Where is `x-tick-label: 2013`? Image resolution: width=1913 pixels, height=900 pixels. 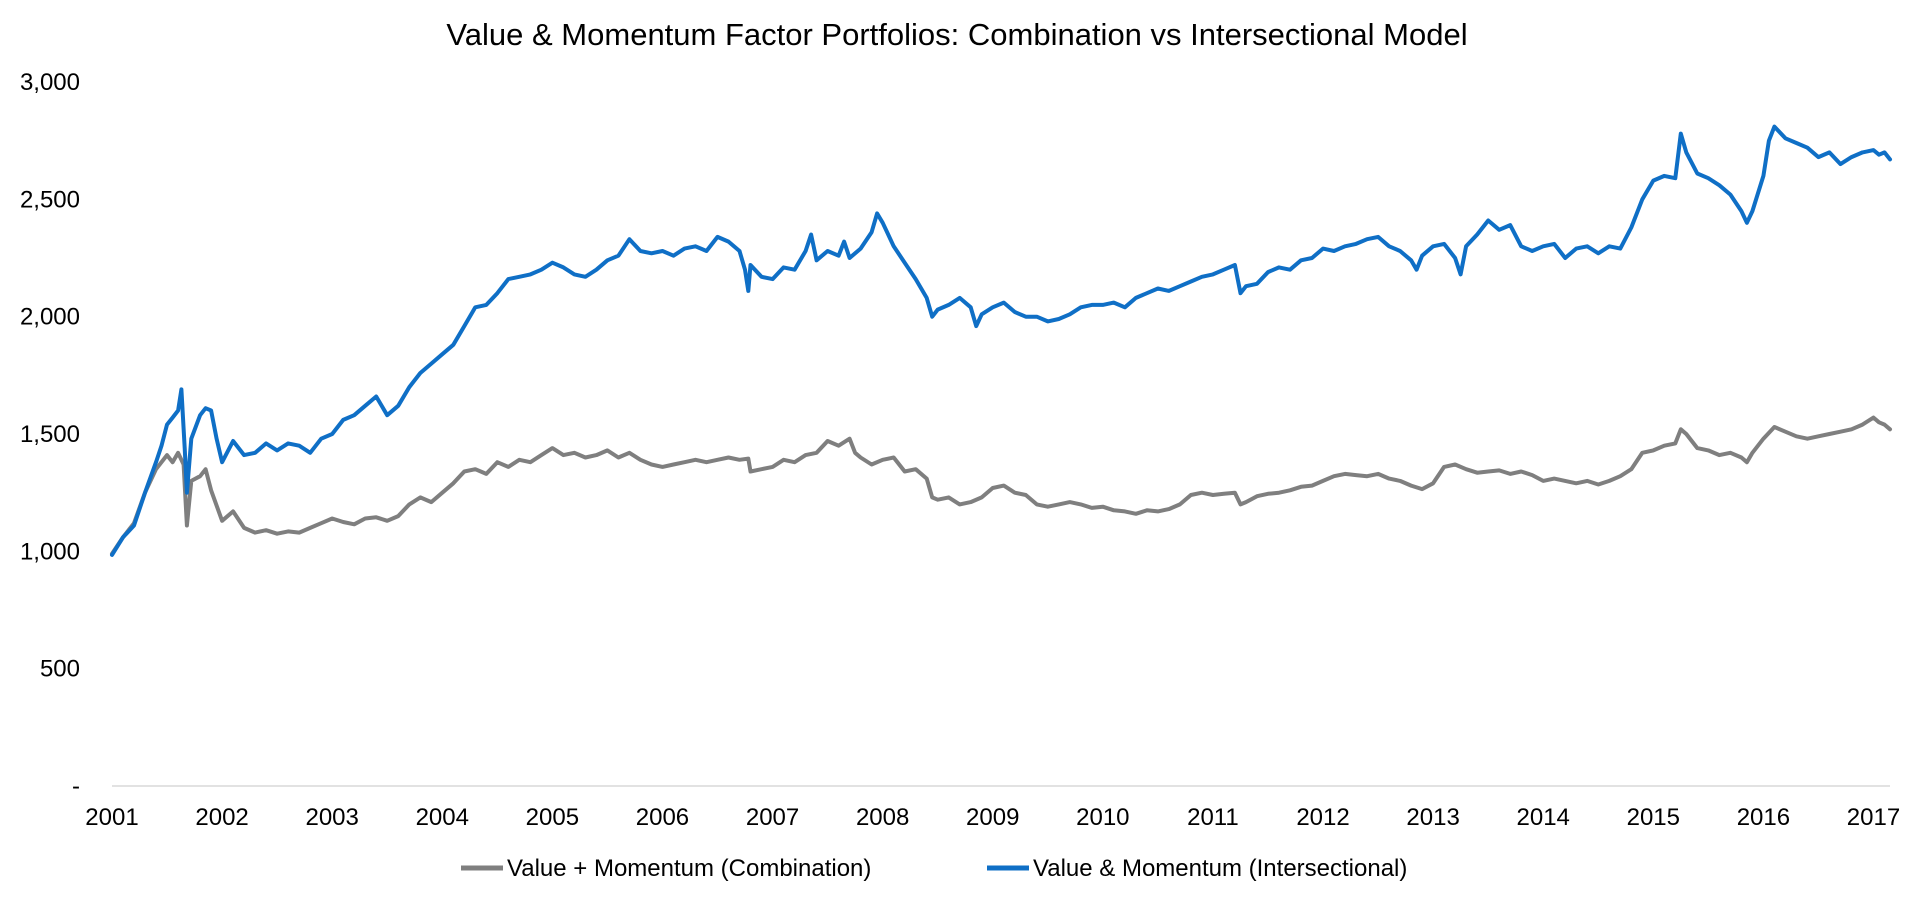 x-tick-label: 2013 is located at coordinates (1432, 817).